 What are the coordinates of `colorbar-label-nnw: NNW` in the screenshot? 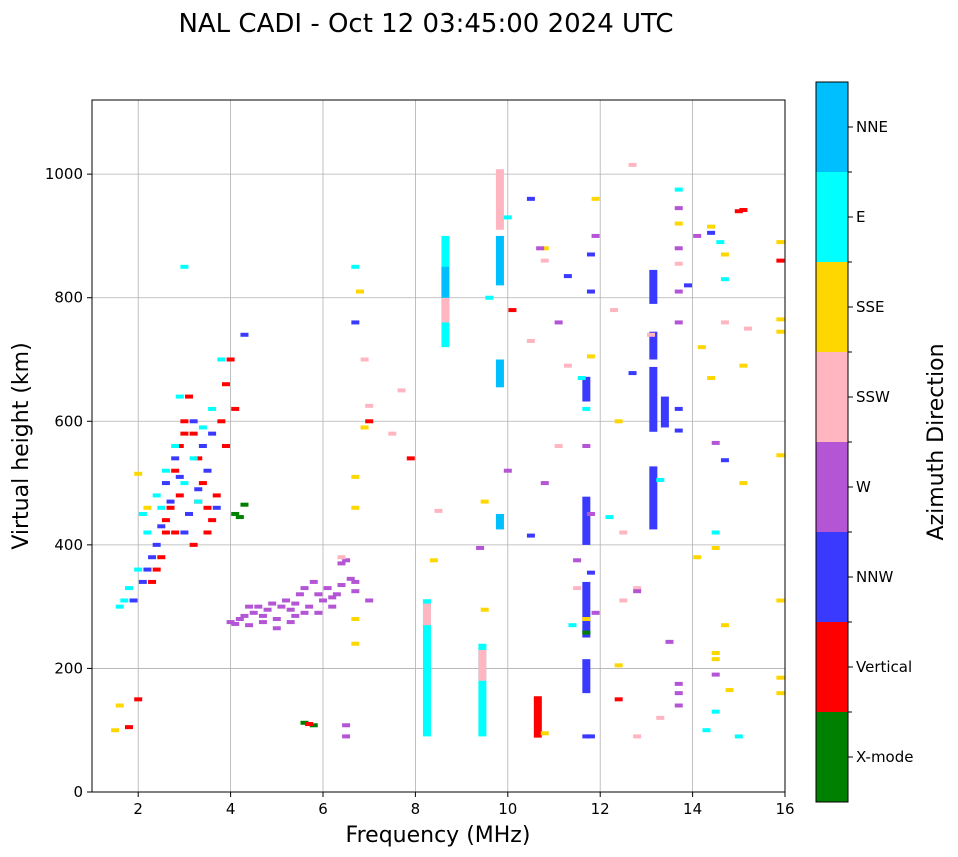 It's located at (874, 577).